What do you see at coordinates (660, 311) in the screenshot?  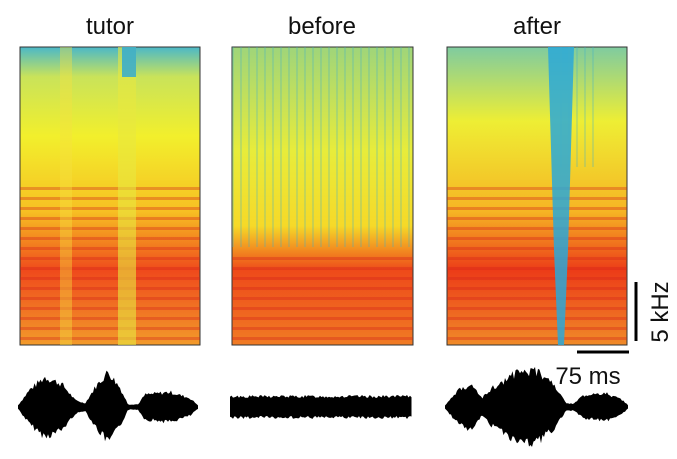 I see `scale-label: 5 kHz` at bounding box center [660, 311].